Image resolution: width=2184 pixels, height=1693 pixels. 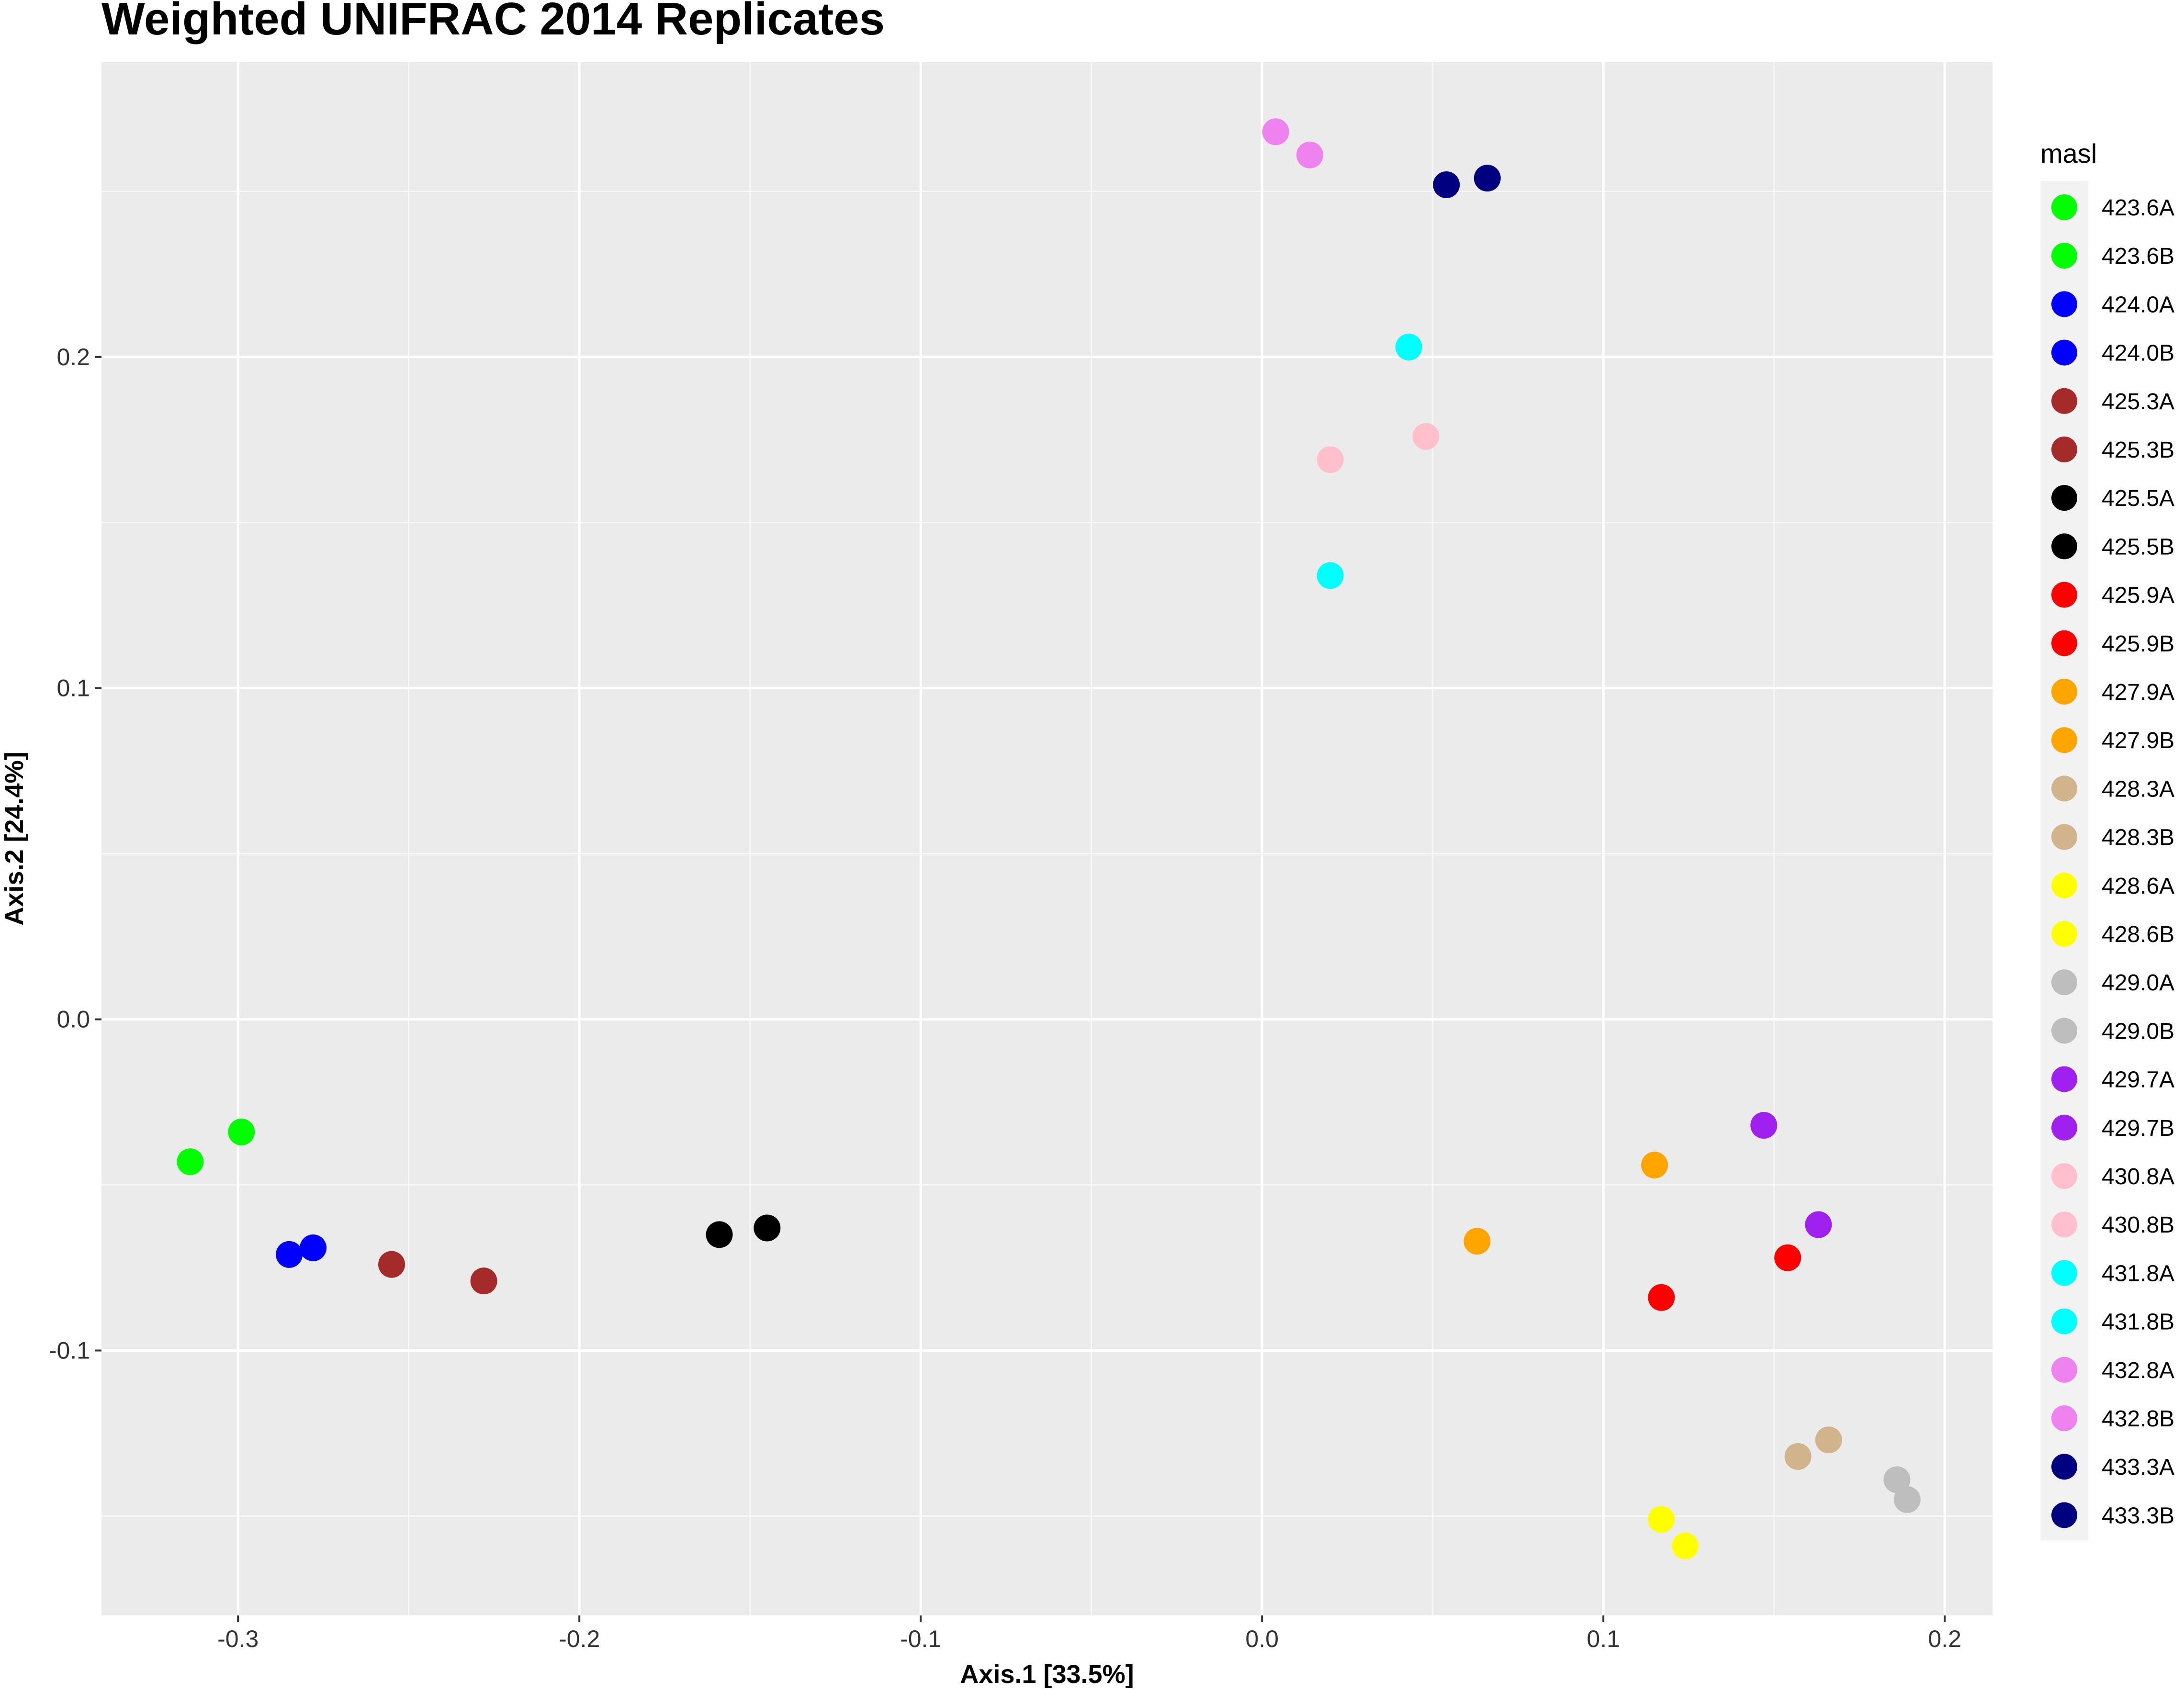 What do you see at coordinates (2138, 644) in the screenshot?
I see `legend-label: 425.9B` at bounding box center [2138, 644].